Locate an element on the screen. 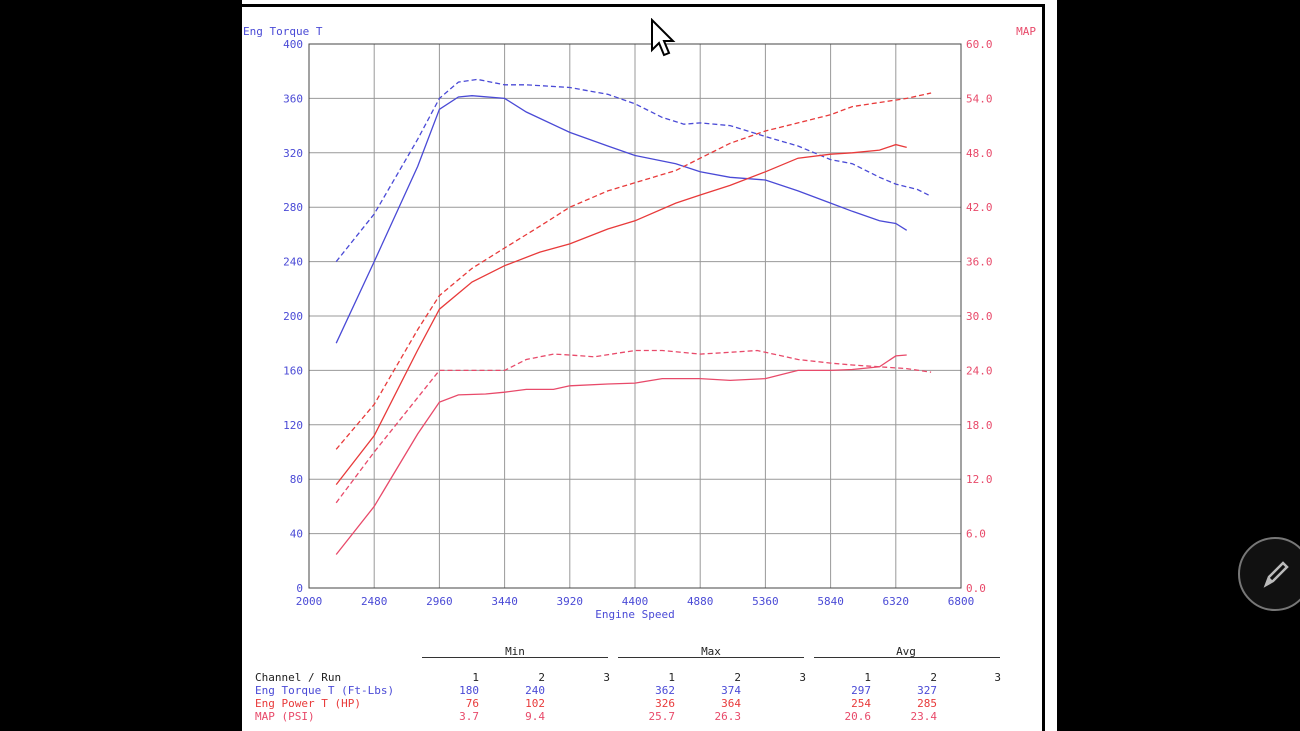 This screenshot has height=731, width=1300. group-header-label: Max is located at coordinates (711, 651).